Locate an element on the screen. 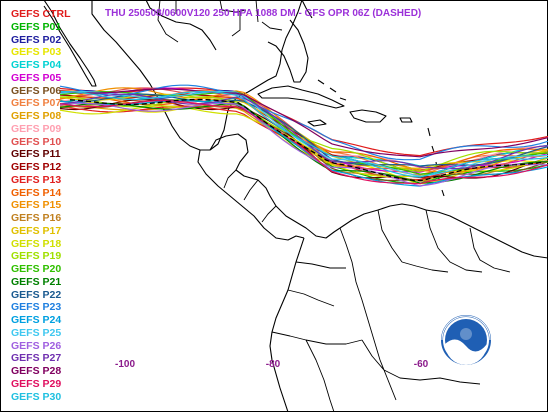 This screenshot has width=548, height=412. south-america-coast is located at coordinates (443, 231).